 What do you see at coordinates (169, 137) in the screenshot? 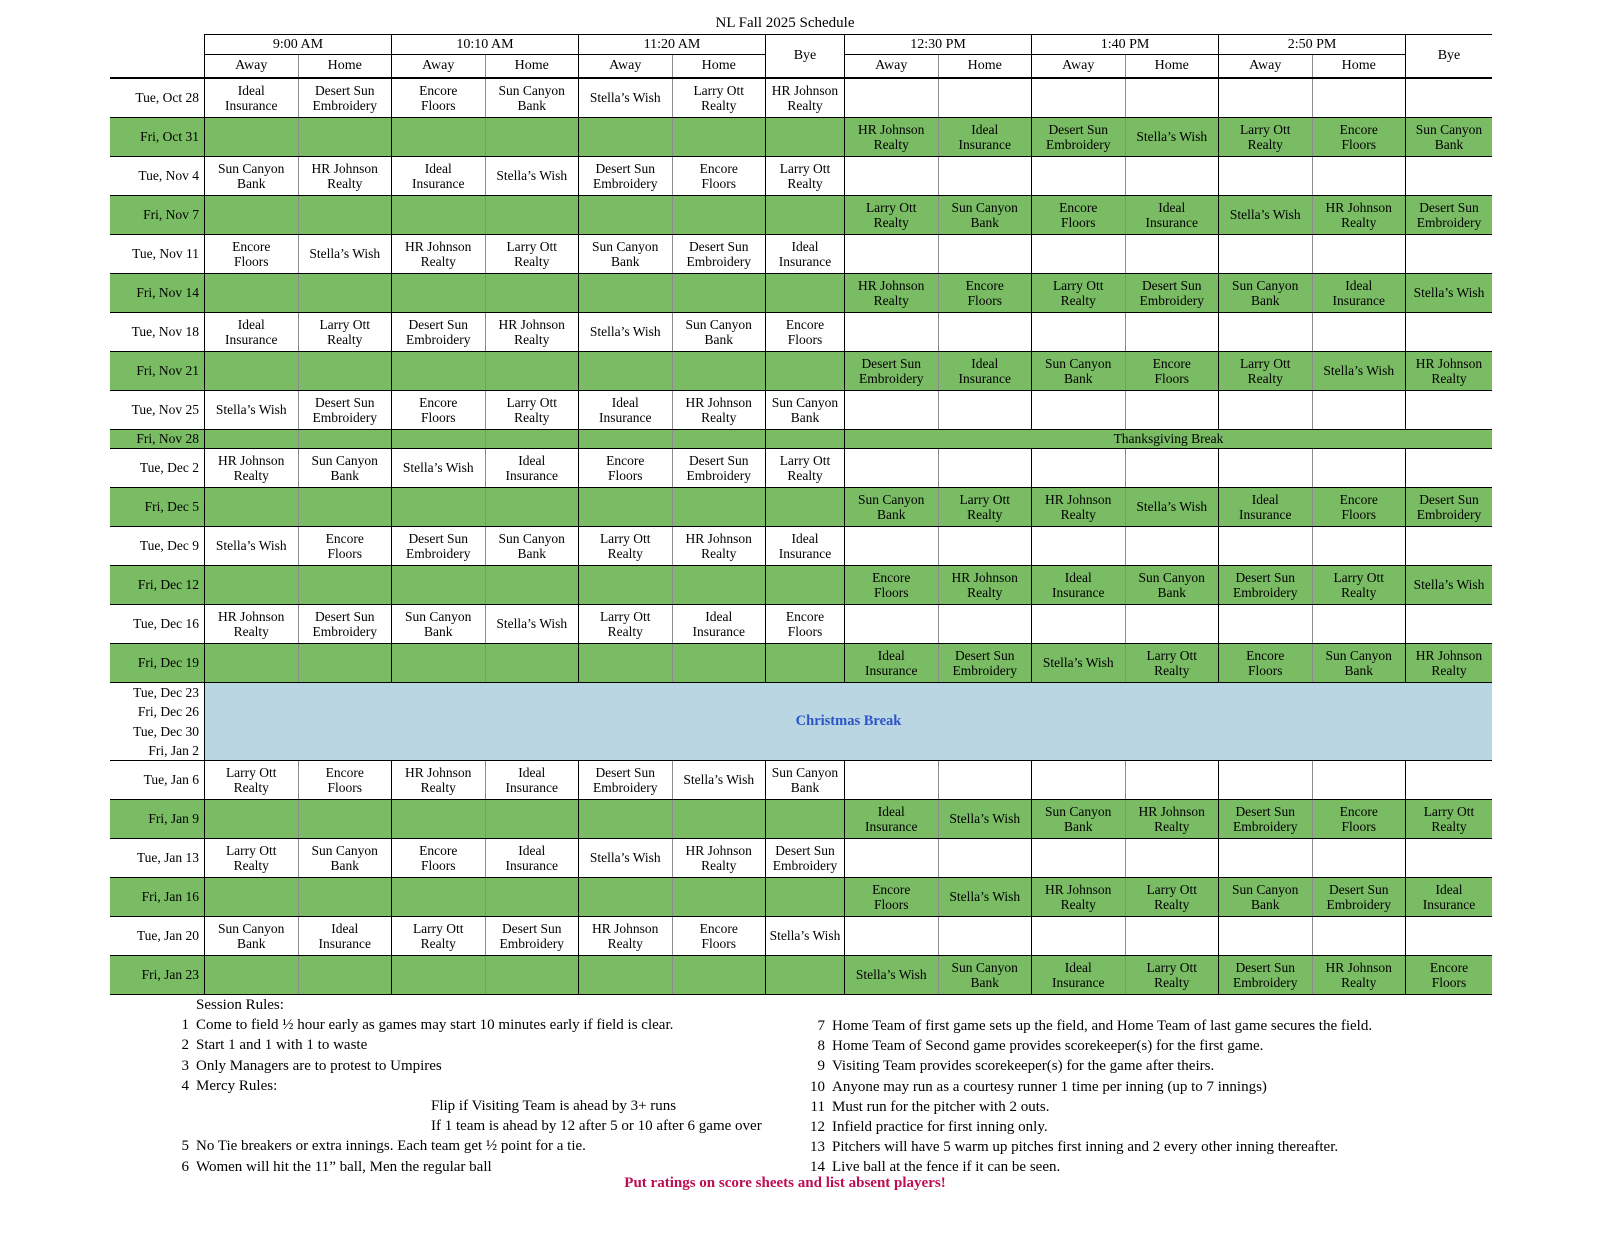
I see `date-cell: Fri, Oct 31` at bounding box center [169, 137].